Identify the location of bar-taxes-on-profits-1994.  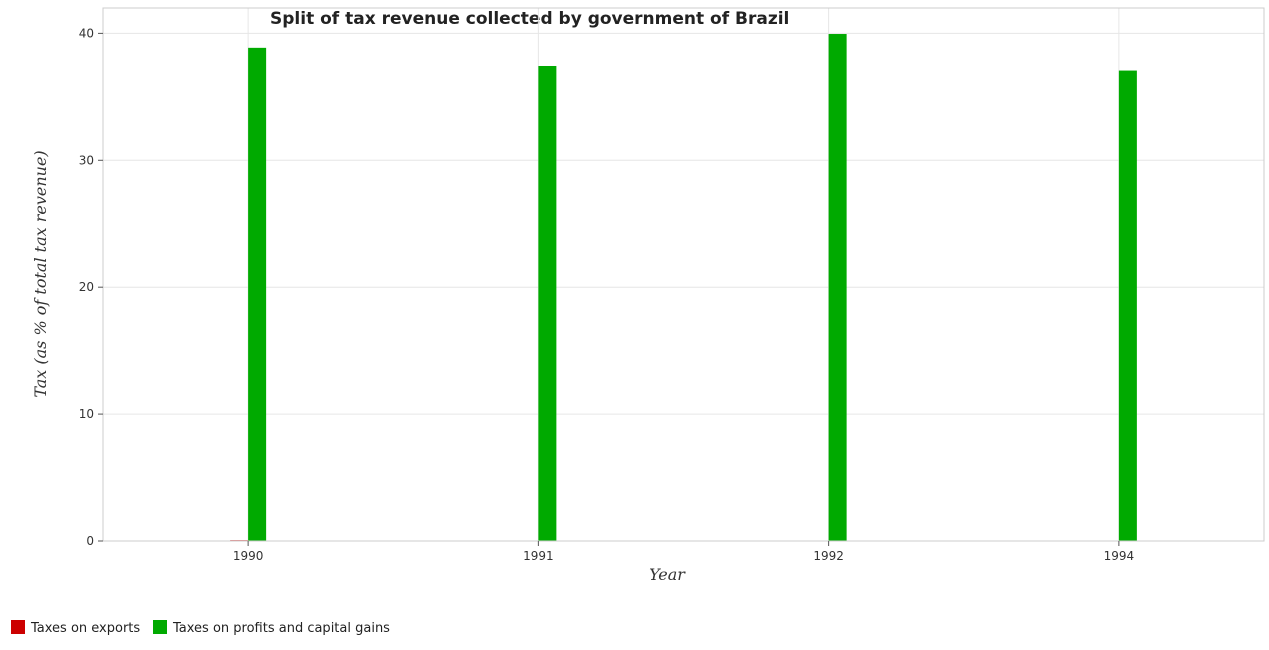
(1127, 305).